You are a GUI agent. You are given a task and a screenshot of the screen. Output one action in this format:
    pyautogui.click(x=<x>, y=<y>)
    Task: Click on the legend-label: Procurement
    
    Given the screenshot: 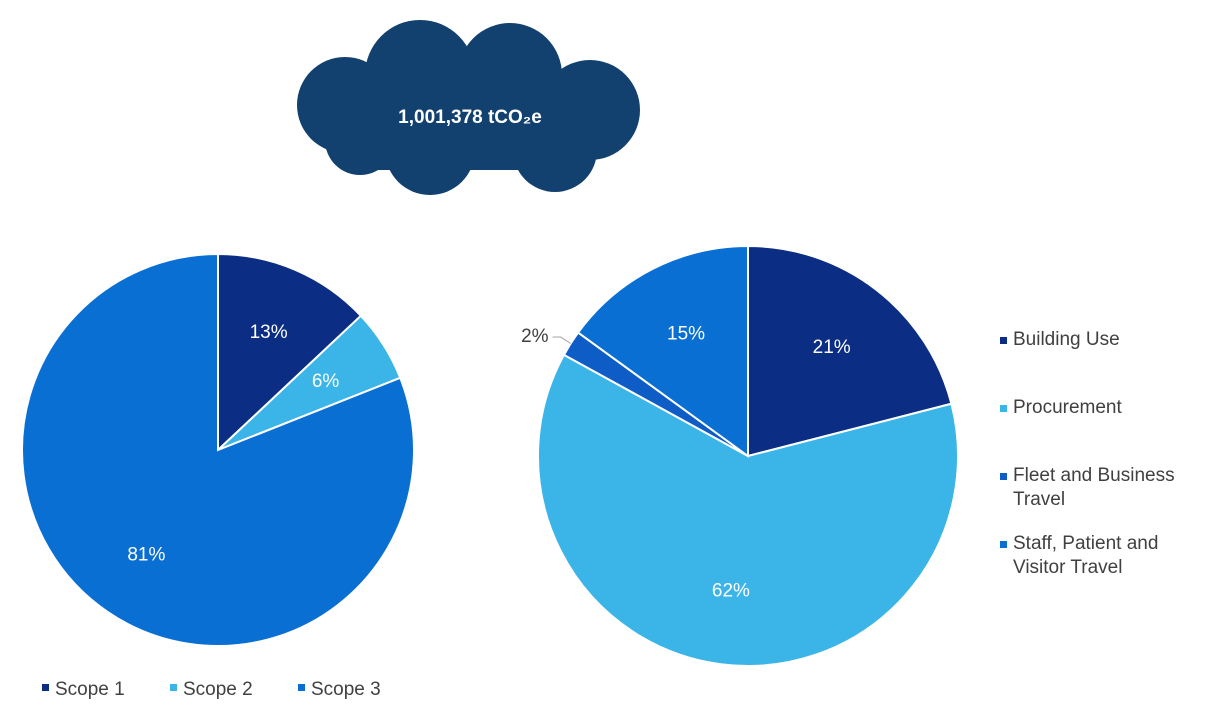 What is the action you would take?
    pyautogui.click(x=1067, y=407)
    